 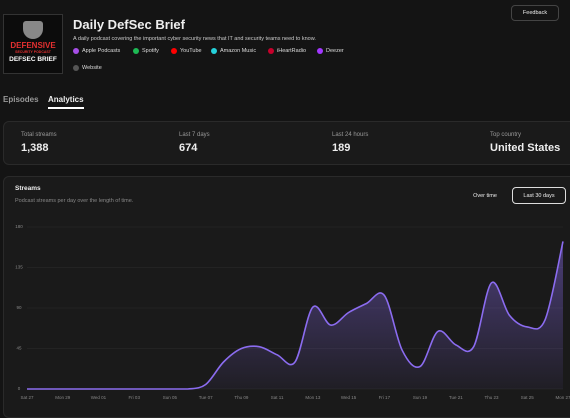 I want to click on range-select: Last 30 days, so click(x=539, y=195).